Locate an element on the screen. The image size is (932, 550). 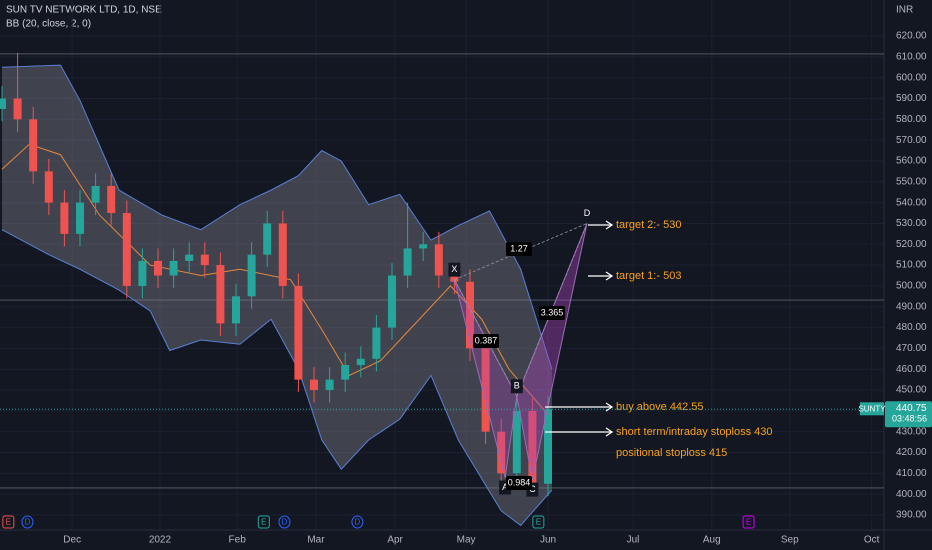
x-tick-label: Mar is located at coordinates (316, 540).